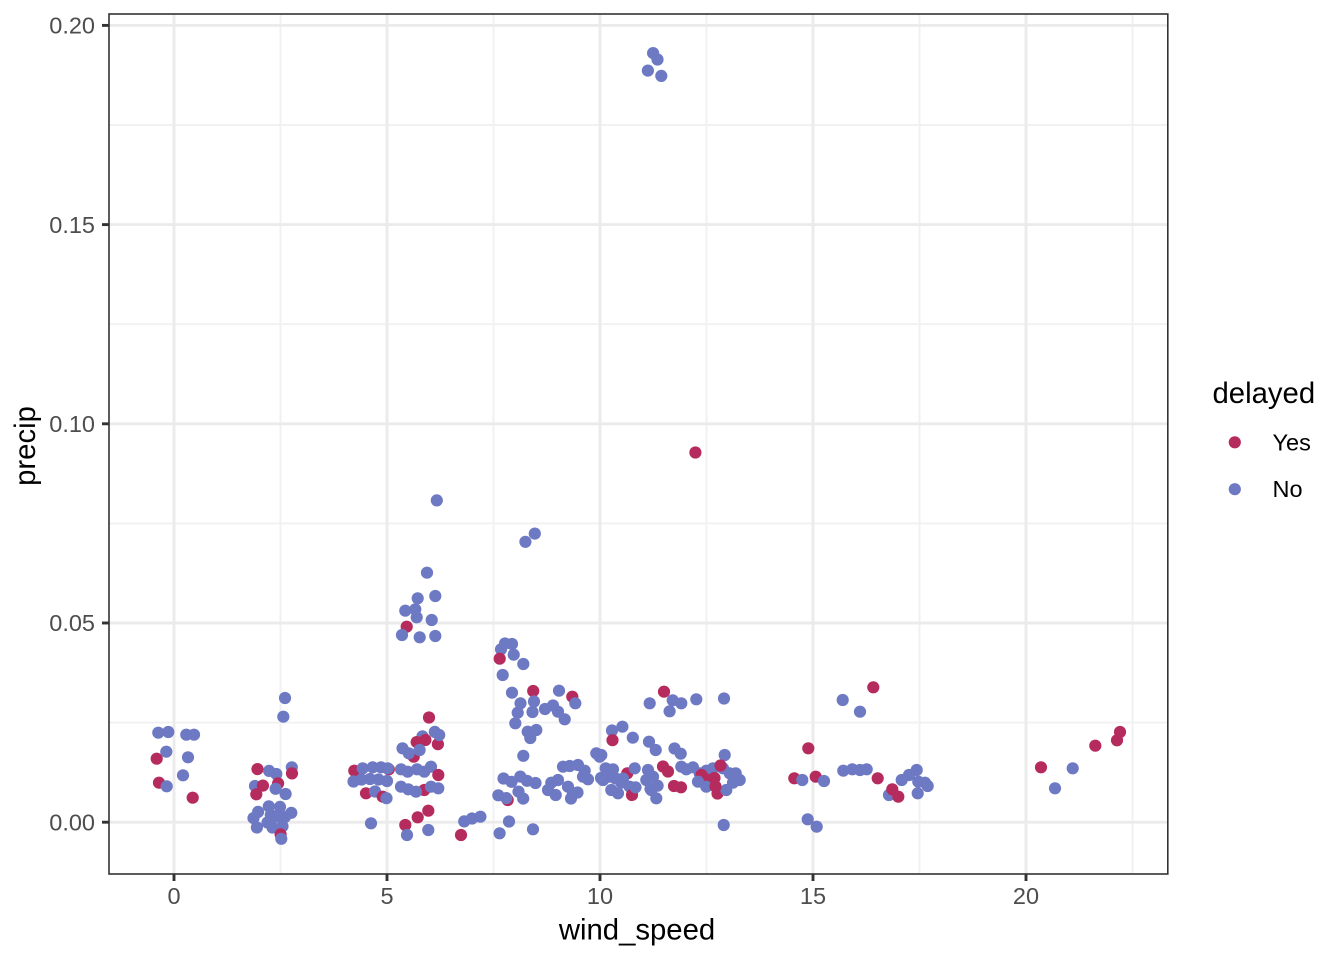 The image size is (1344, 960). Describe the element at coordinates (1026, 896) in the screenshot. I see `svg-text: 20` at that location.